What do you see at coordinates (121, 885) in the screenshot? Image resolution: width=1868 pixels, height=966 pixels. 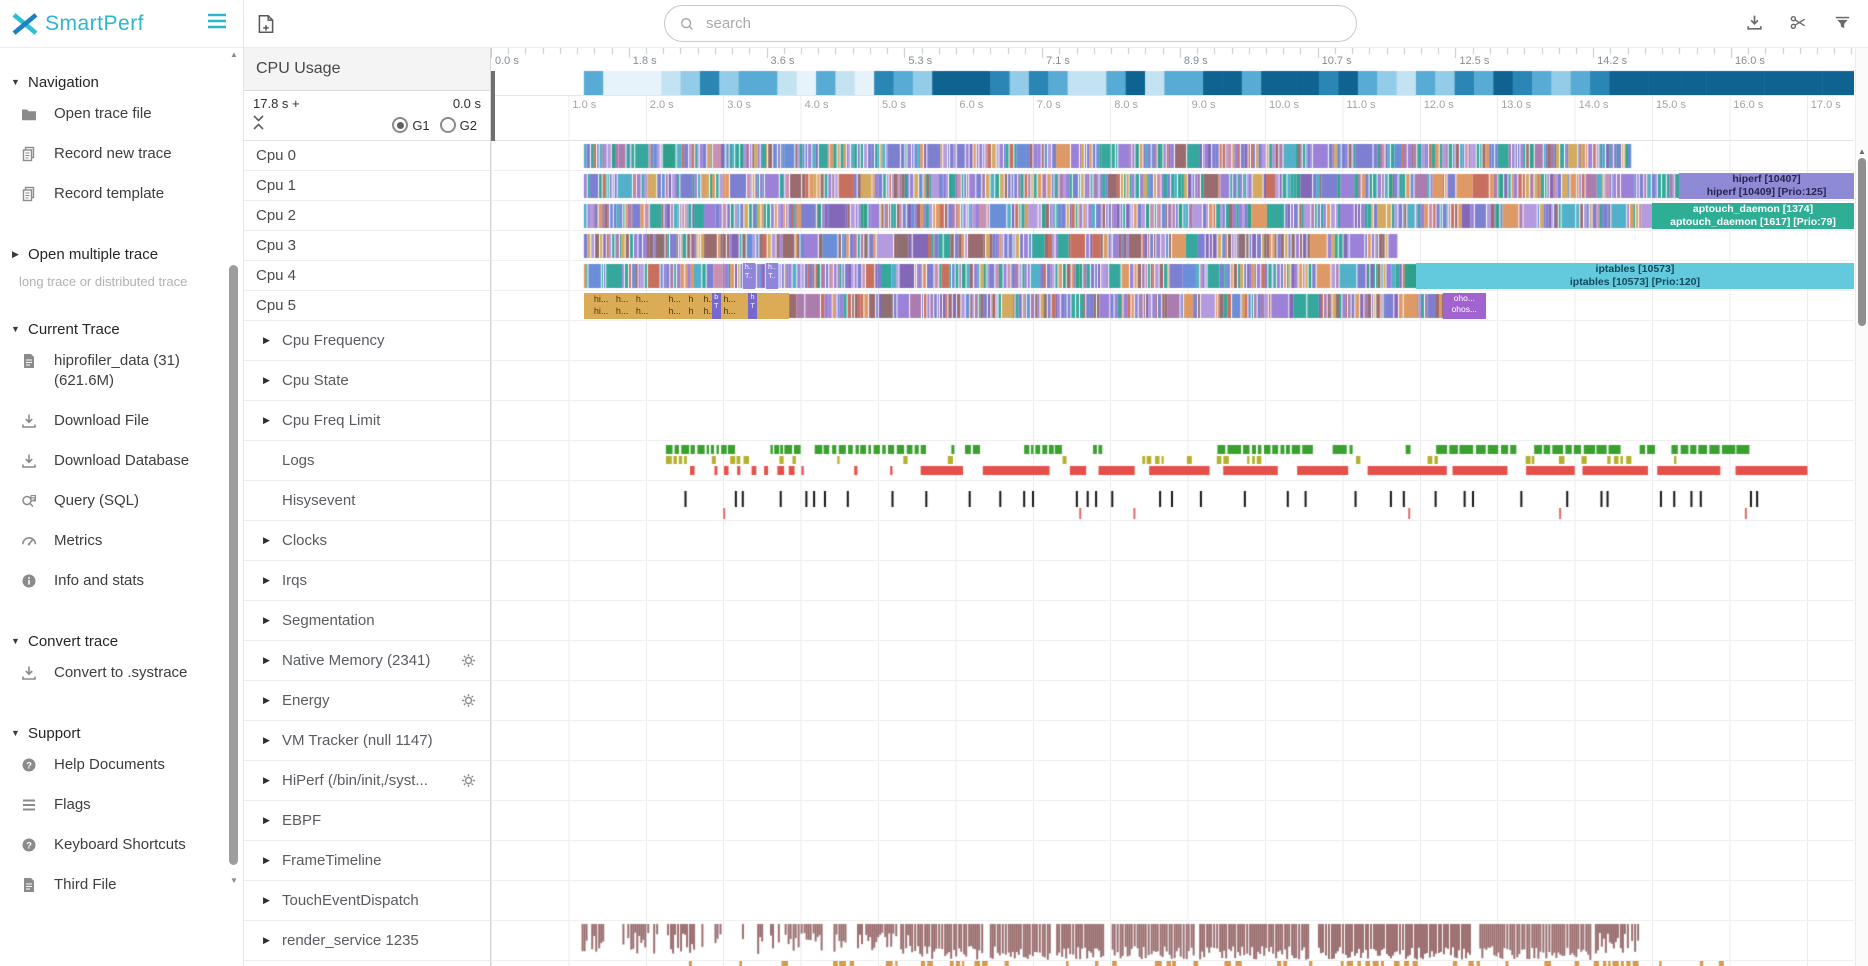 I see `sidebar-item-third-file: Third File` at bounding box center [121, 885].